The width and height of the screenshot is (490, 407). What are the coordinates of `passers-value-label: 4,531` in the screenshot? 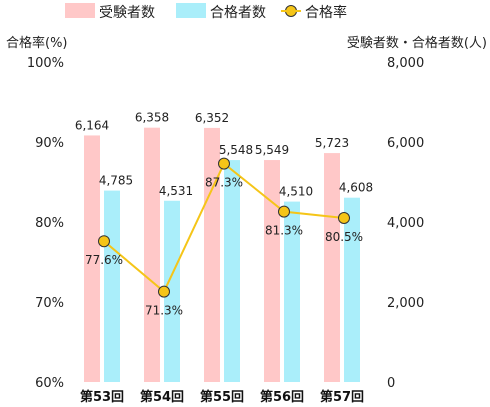 It's located at (176, 191).